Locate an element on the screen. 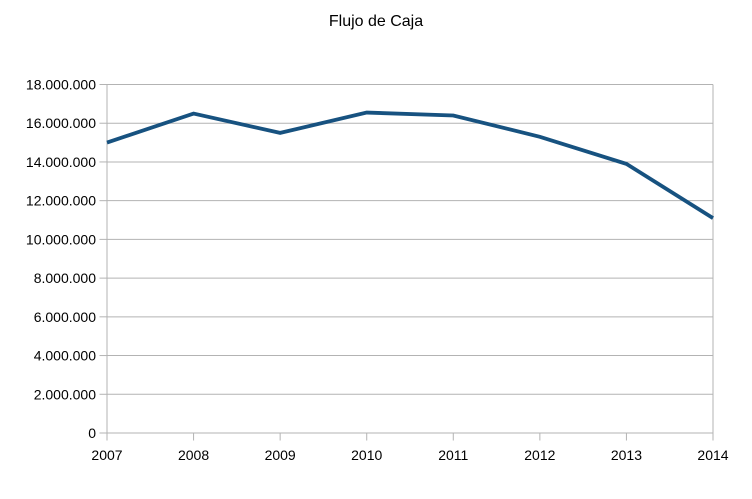  x-axis-tick-label: 2007 is located at coordinates (106, 455).